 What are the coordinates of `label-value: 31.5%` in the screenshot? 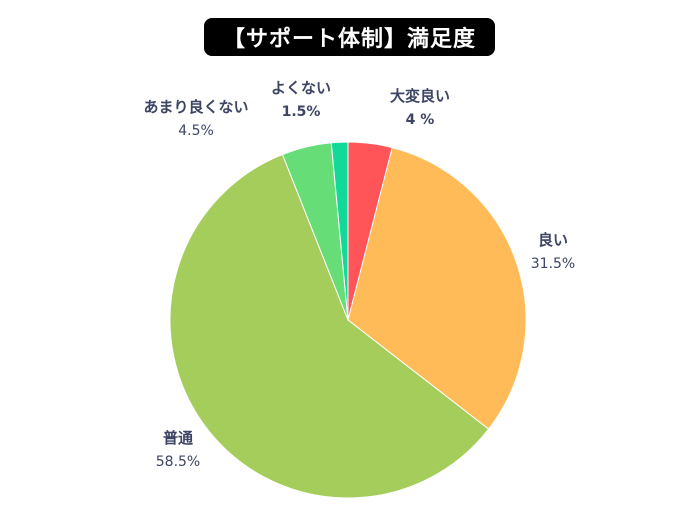 It's located at (553, 264).